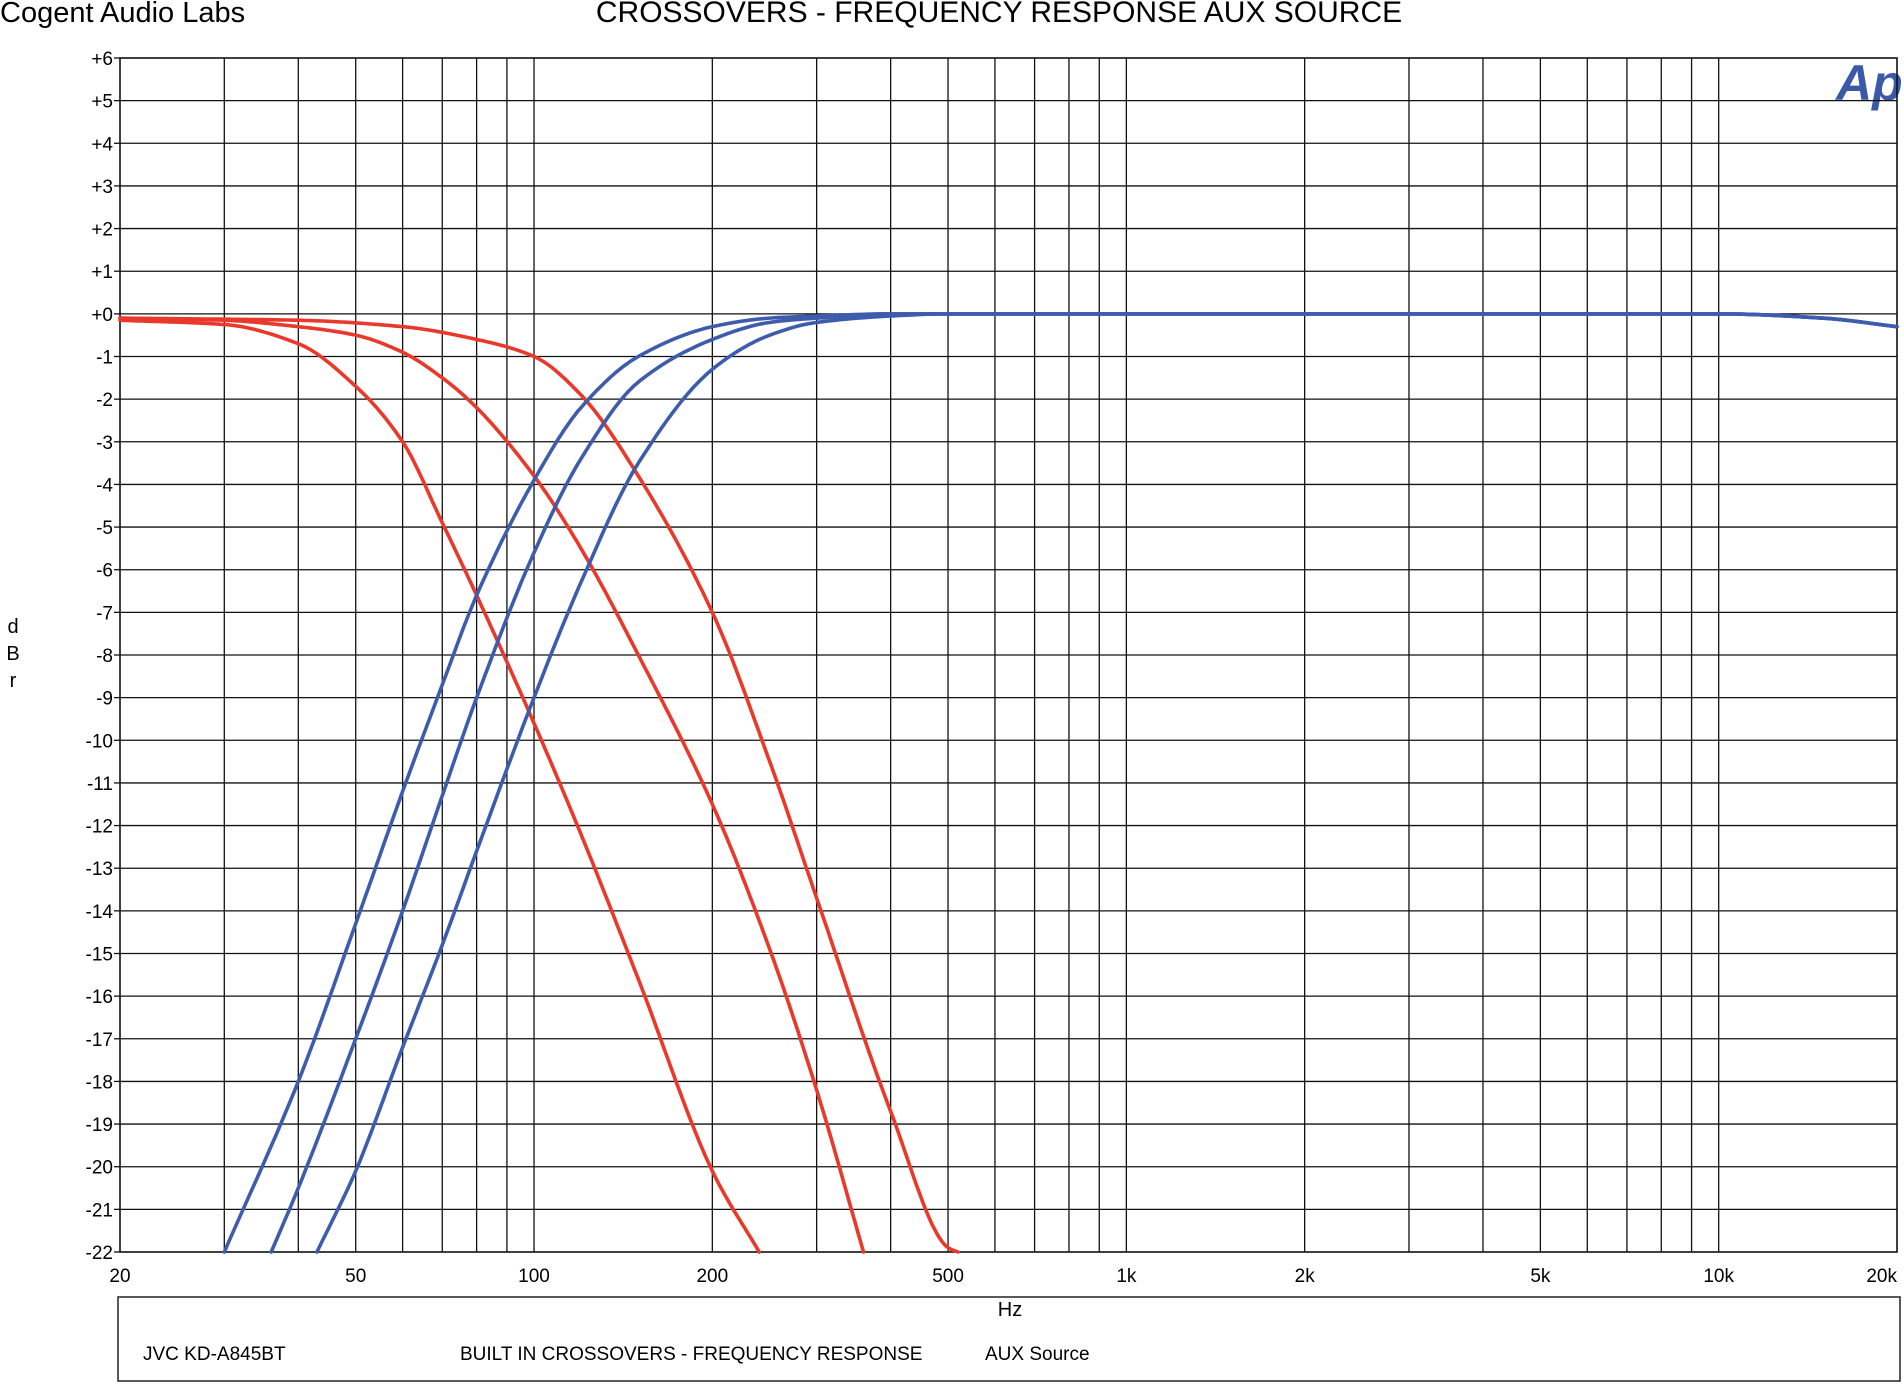 The height and width of the screenshot is (1384, 1904). I want to click on footer-source: AUX Source, so click(1037, 1354).